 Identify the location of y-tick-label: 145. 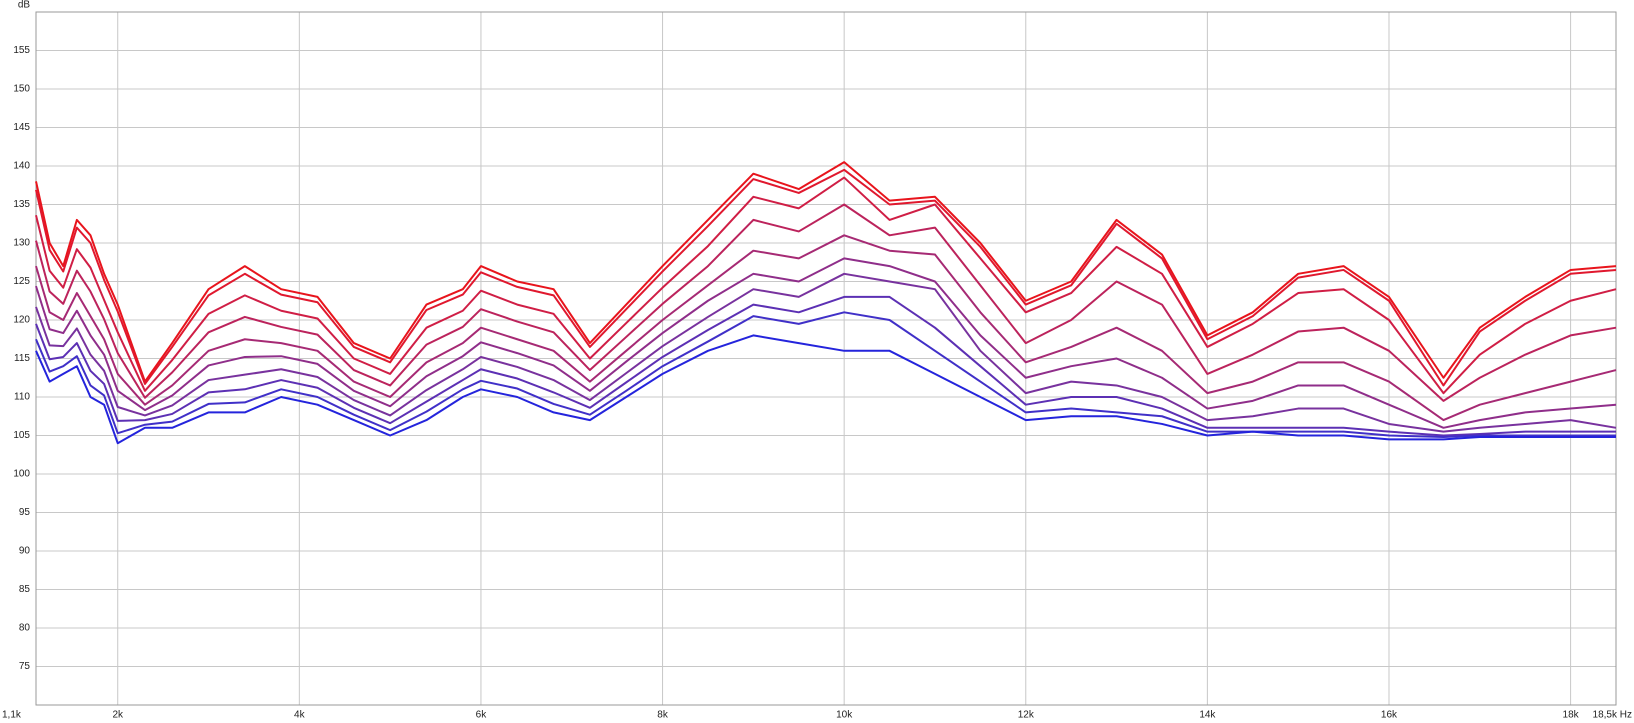
(21, 127).